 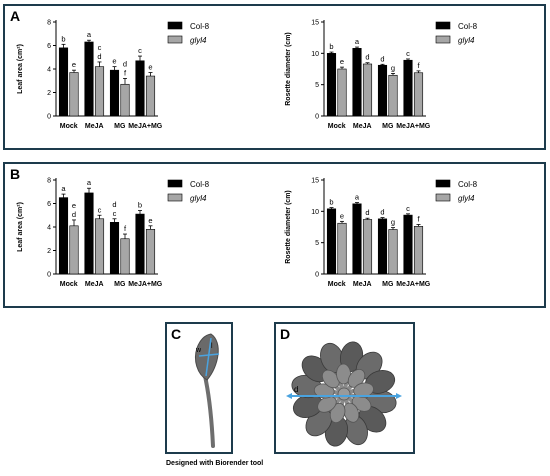 I want to click on x-tick-label: Mock, so click(x=337, y=126).